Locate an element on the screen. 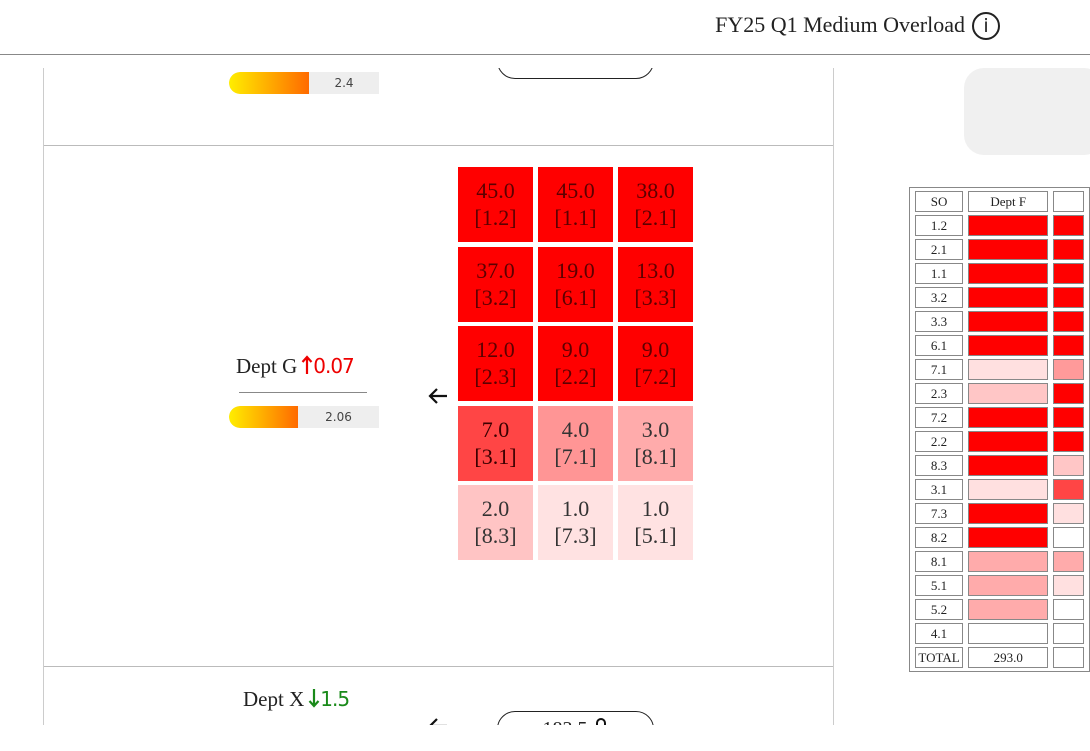 This screenshot has height=751, width=1090. info-button: i is located at coordinates (986, 26).